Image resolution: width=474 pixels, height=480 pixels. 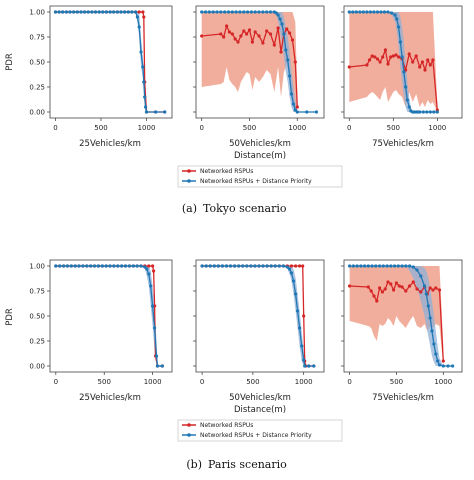 What do you see at coordinates (437, 128) in the screenshot?
I see `x-tick-label: 1000` at bounding box center [437, 128].